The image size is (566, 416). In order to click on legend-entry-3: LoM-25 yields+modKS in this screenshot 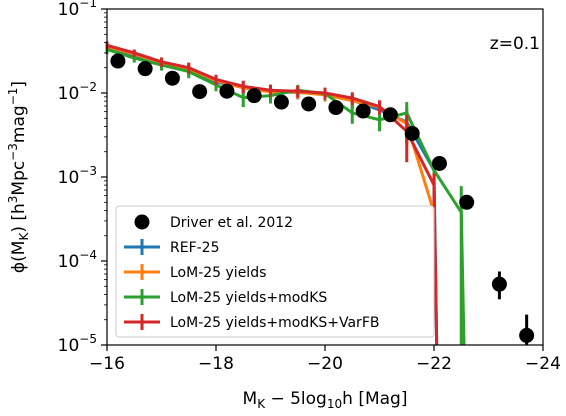, I will do `click(225, 297)`.